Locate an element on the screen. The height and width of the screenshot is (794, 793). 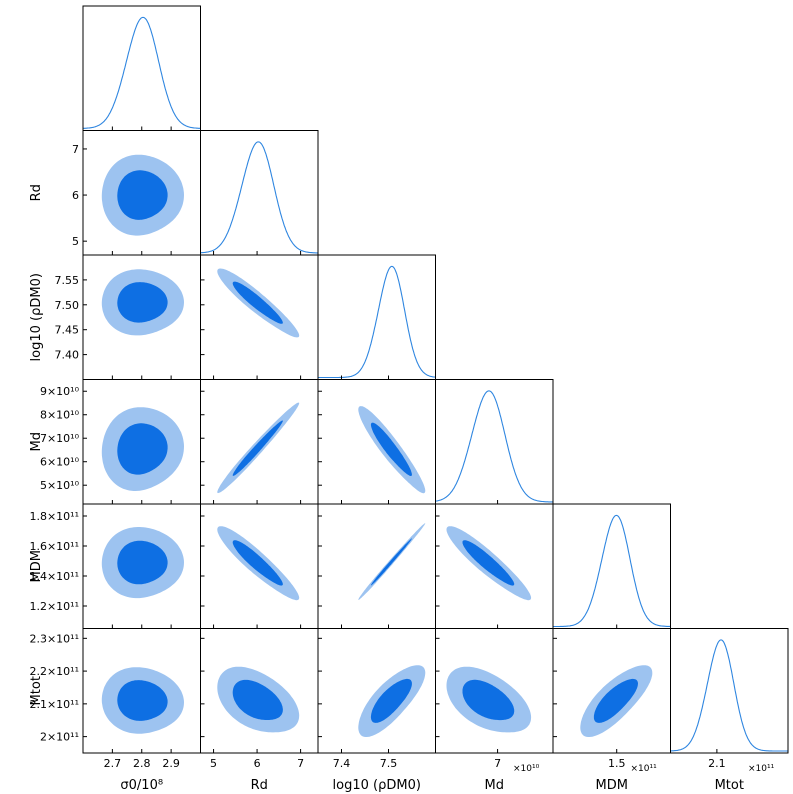
x-tick-label-sigma0: 2.9 is located at coordinates (171, 763).